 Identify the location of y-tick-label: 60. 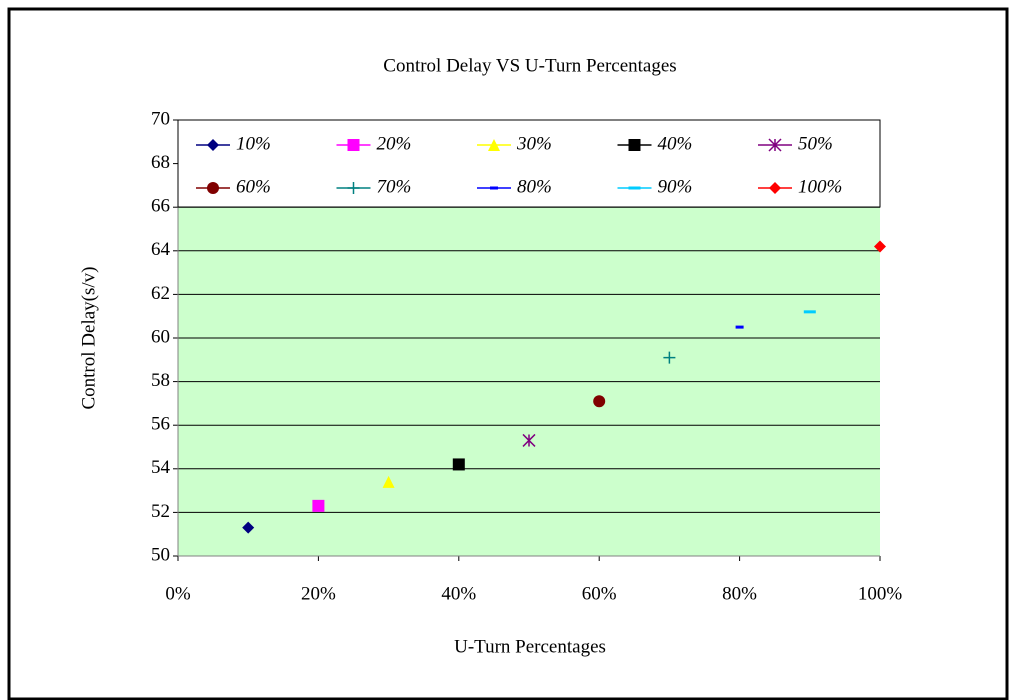
(160, 336).